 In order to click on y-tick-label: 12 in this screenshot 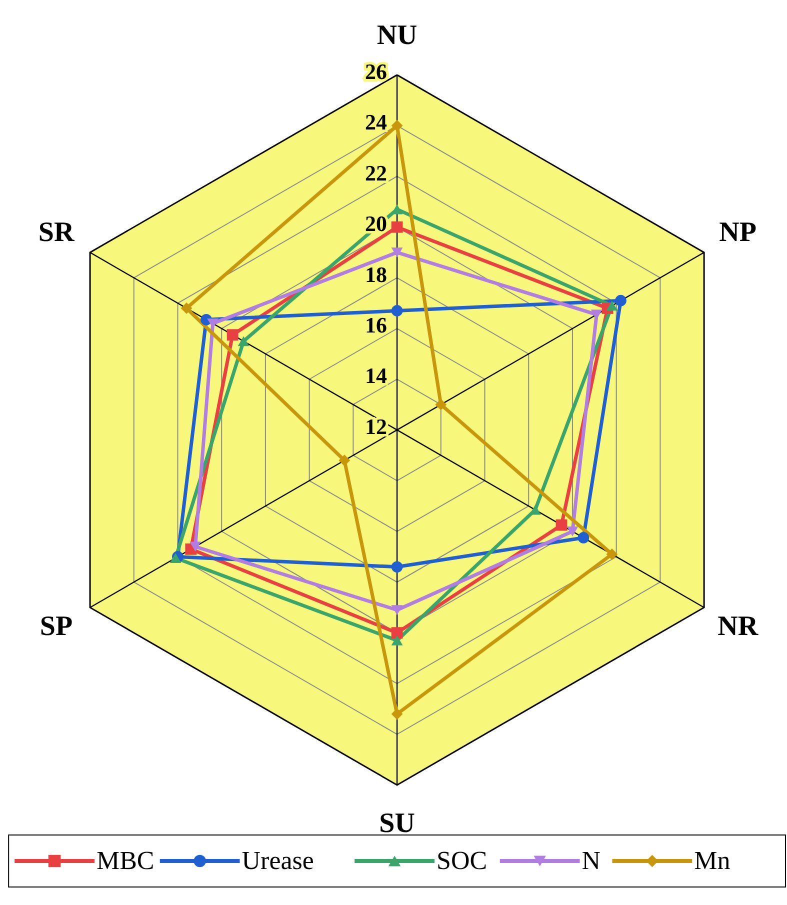, I will do `click(376, 426)`.